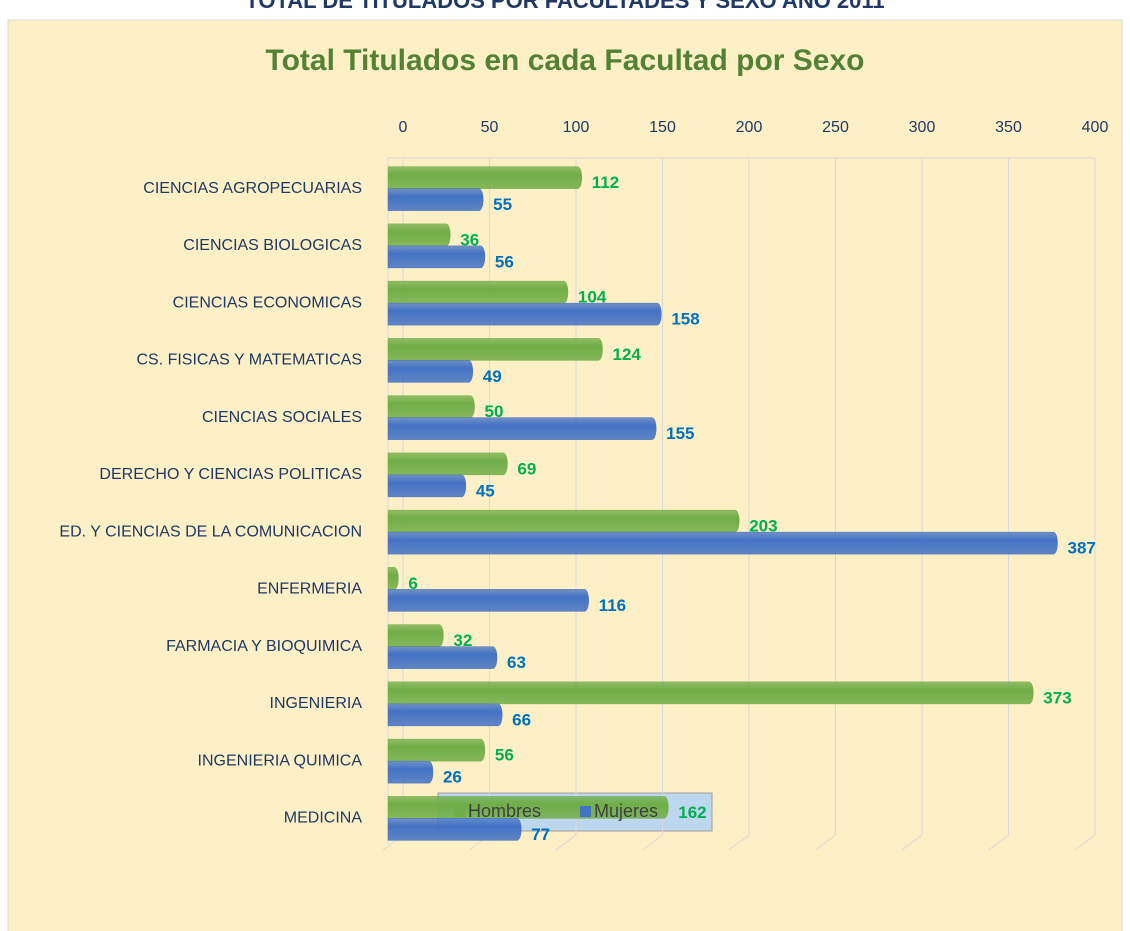  Describe the element at coordinates (494, 411) in the screenshot. I see `data-label: 50` at that location.